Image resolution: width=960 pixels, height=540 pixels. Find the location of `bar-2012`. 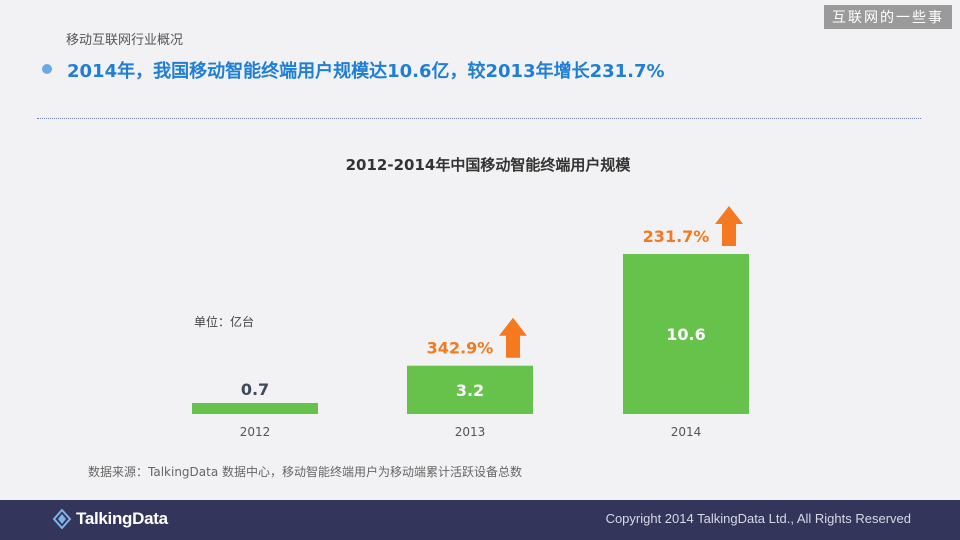

bar-2012 is located at coordinates (255, 408).